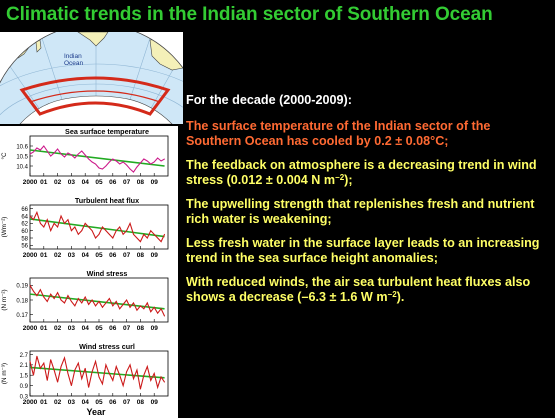  I want to click on chart-title-1: Turbulent heat flux, so click(107, 200).